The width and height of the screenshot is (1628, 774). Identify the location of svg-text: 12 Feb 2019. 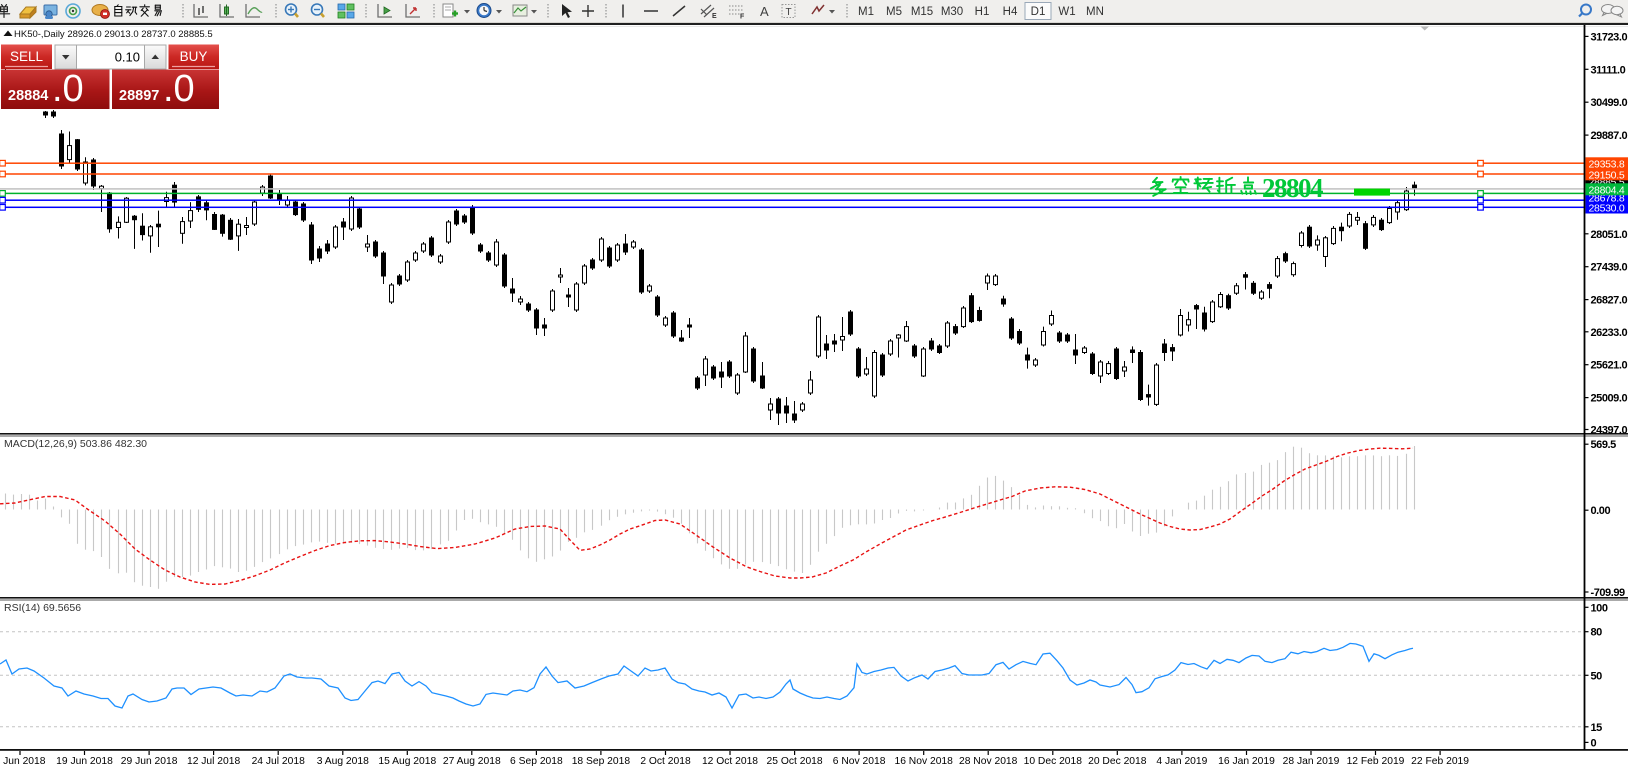
(1376, 761).